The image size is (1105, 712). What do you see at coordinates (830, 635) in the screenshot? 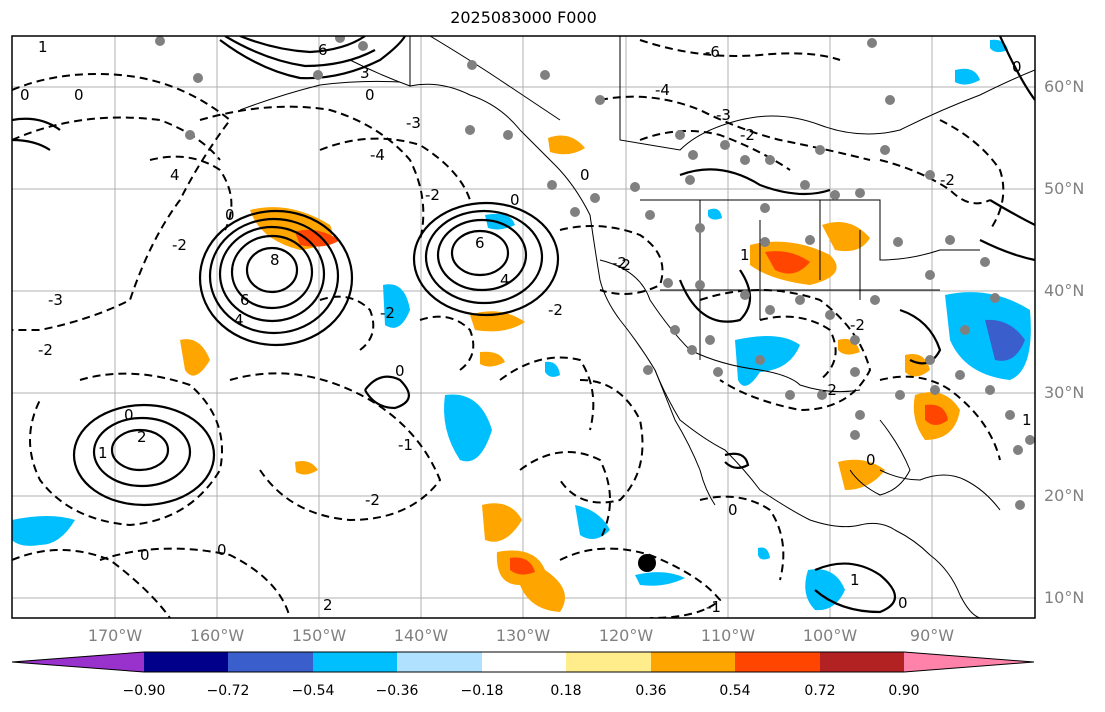
I see `lon-label: 100°W` at bounding box center [830, 635].